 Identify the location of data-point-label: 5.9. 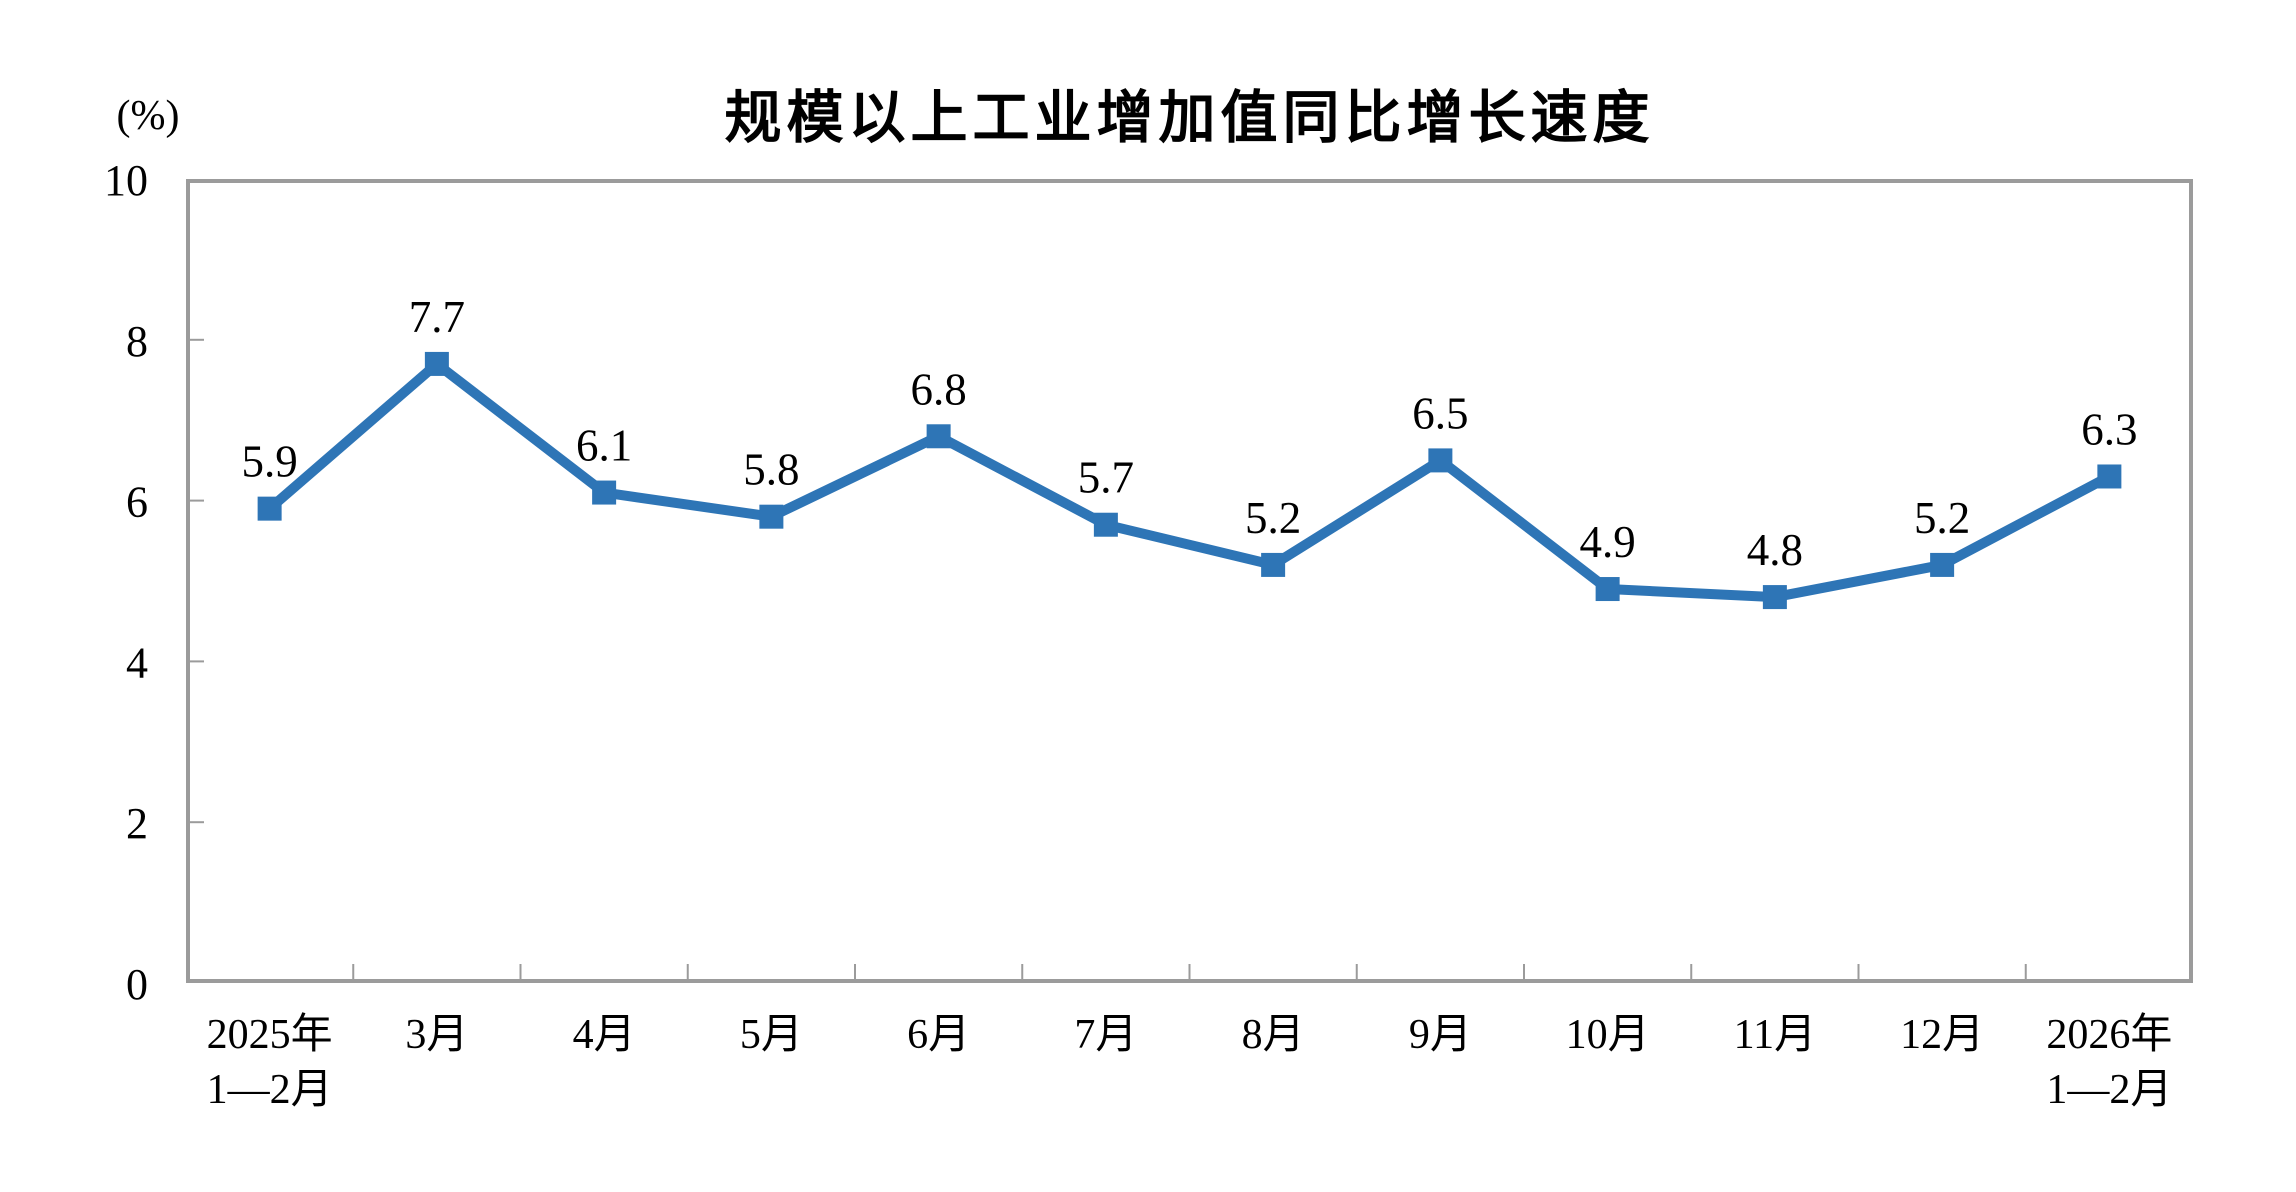
(270, 462).